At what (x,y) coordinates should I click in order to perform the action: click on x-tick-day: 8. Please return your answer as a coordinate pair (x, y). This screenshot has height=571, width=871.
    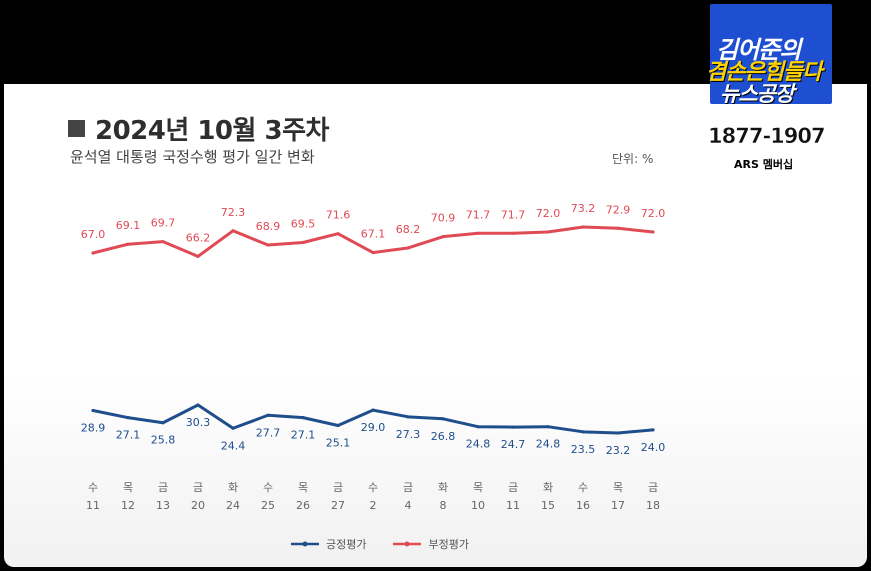
    Looking at the image, I should click on (443, 505).